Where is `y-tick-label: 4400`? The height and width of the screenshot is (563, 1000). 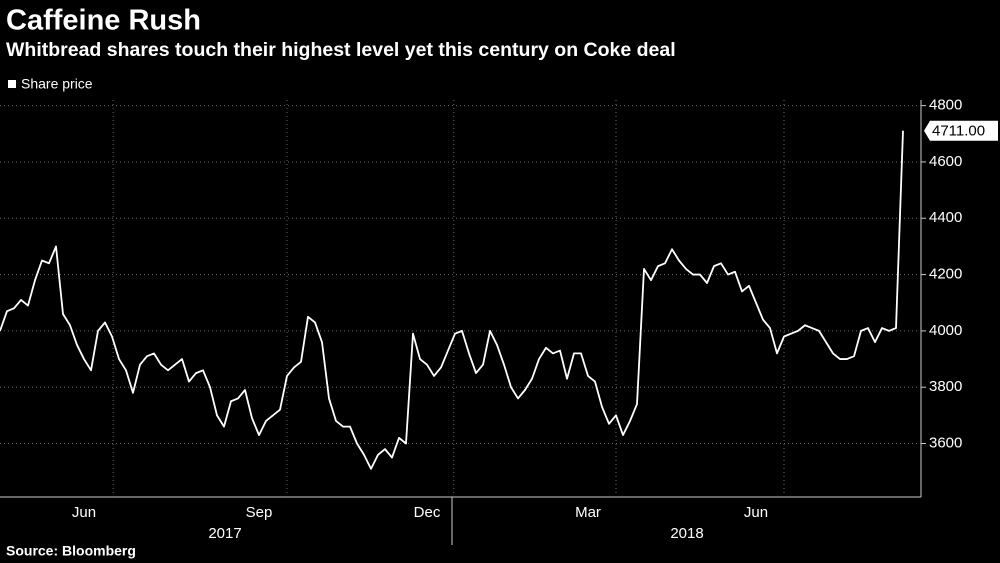 y-tick-label: 4400 is located at coordinates (945, 217).